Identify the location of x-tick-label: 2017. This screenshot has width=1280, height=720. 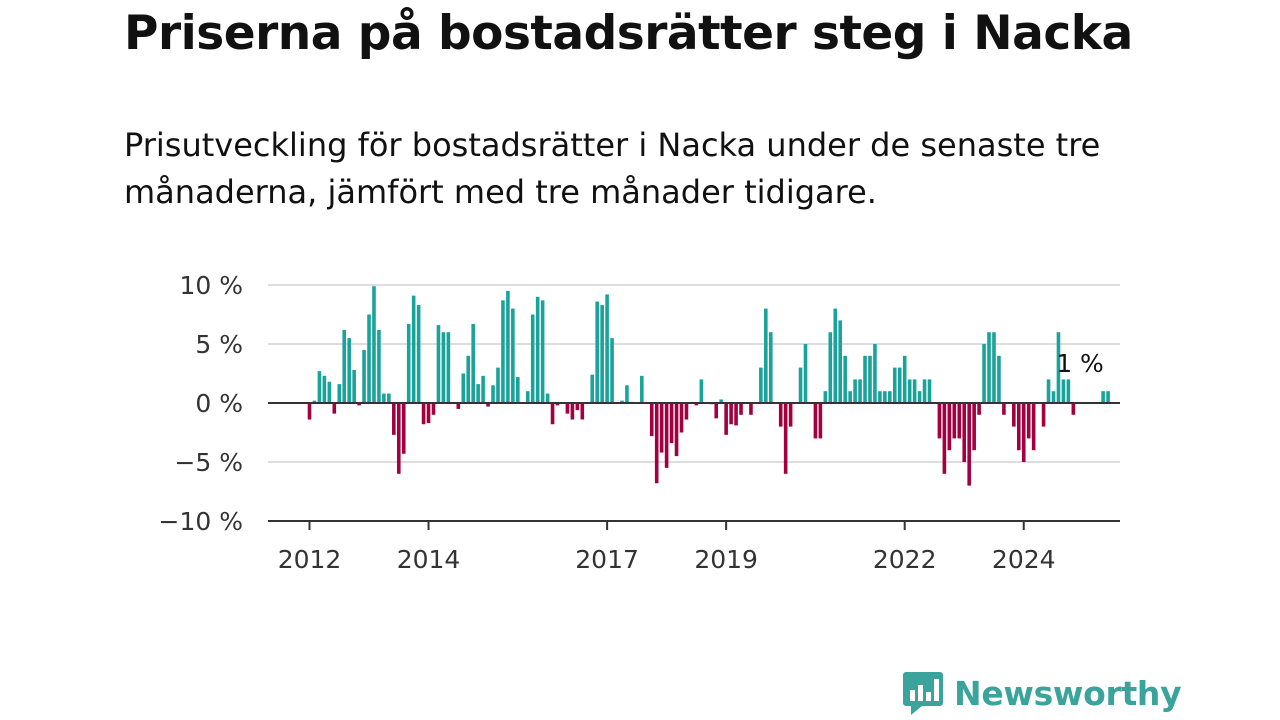
(607, 559).